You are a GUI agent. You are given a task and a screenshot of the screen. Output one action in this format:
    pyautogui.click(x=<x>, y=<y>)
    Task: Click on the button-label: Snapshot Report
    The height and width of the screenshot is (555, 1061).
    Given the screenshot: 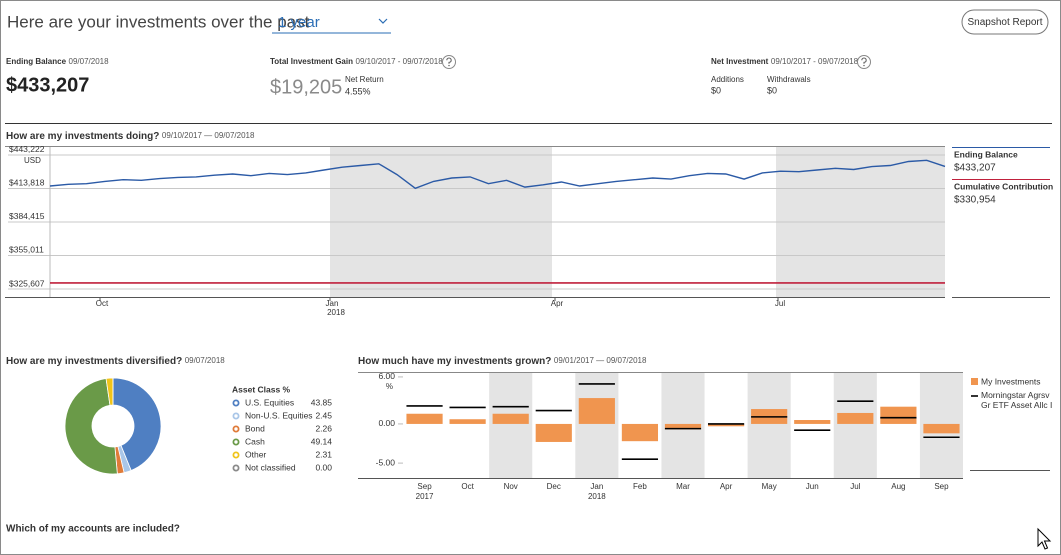 What is the action you would take?
    pyautogui.click(x=1004, y=22)
    